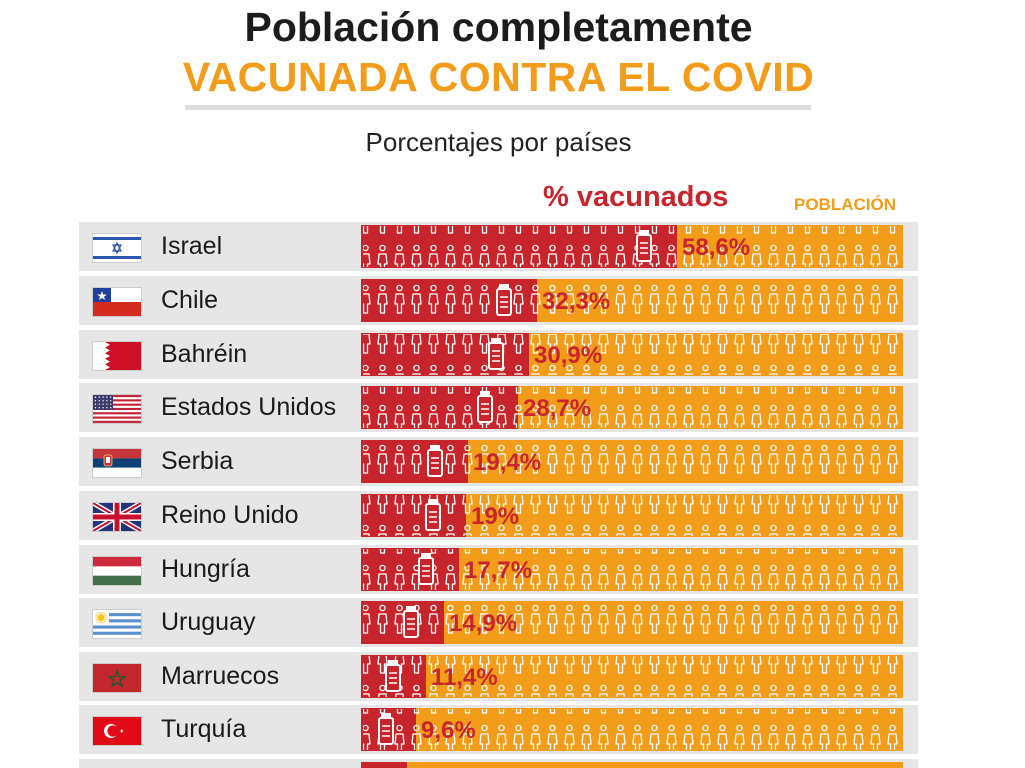 The image size is (1025, 768). I want to click on uruguay-flag-icon, so click(117, 624).